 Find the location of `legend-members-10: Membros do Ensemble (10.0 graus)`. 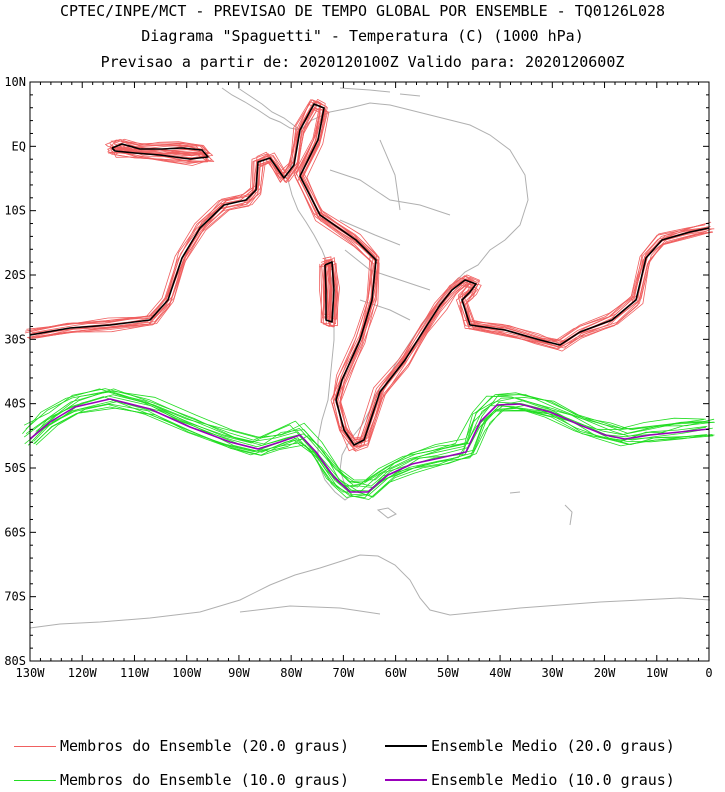

legend-members-10: Membros do Ensemble (10.0 graus) is located at coordinates (181, 780).